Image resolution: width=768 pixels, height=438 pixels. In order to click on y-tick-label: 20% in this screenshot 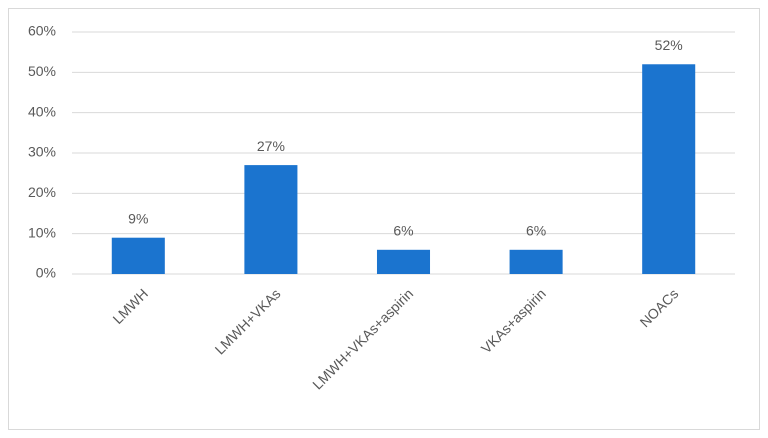, I will do `click(42, 192)`.